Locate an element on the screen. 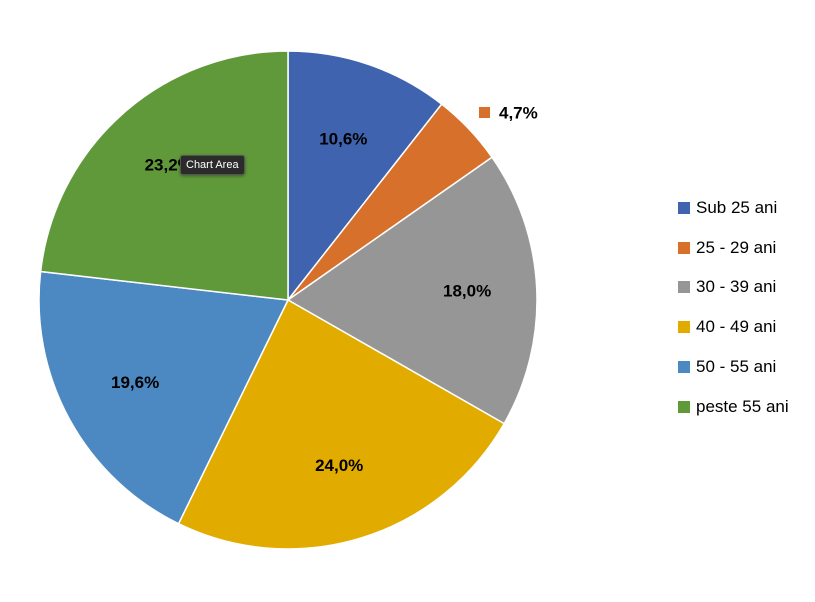 Image resolution: width=815 pixels, height=602 pixels. legend-label: 25 - 29 ani is located at coordinates (736, 247).